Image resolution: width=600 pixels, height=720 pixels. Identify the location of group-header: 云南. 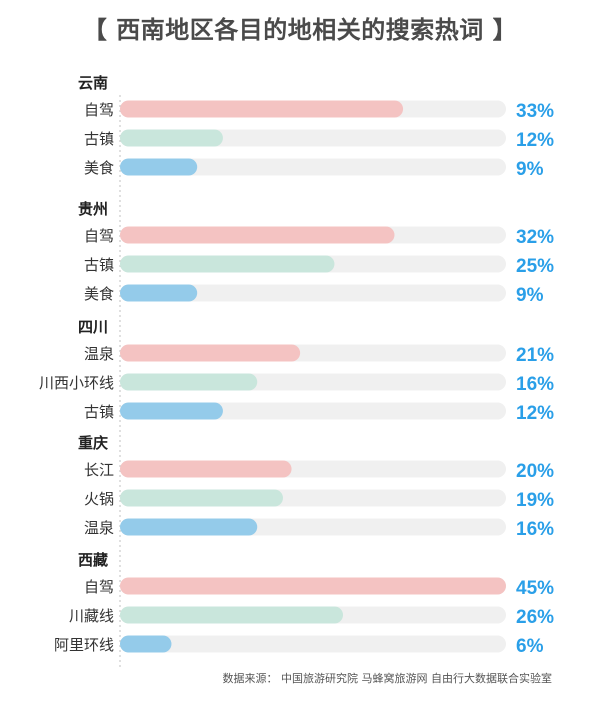
(93, 83).